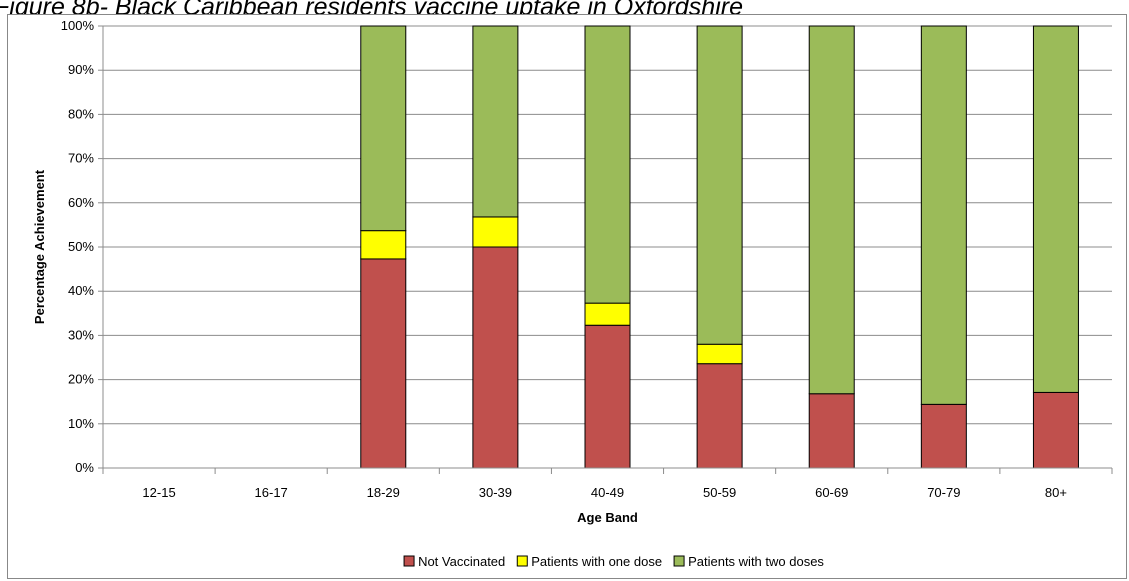 The image size is (1129, 581). I want to click on y-tick-label: 100%, so click(78, 25).